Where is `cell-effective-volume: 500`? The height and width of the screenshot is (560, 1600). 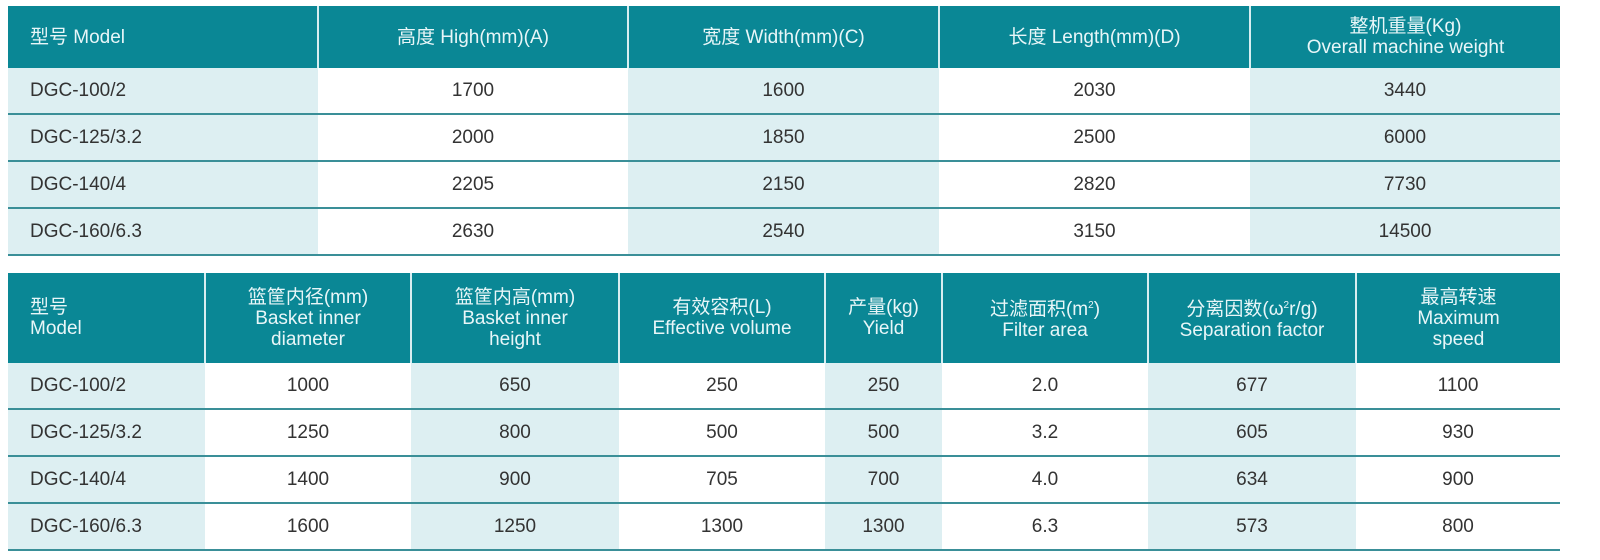 cell-effective-volume: 500 is located at coordinates (722, 433).